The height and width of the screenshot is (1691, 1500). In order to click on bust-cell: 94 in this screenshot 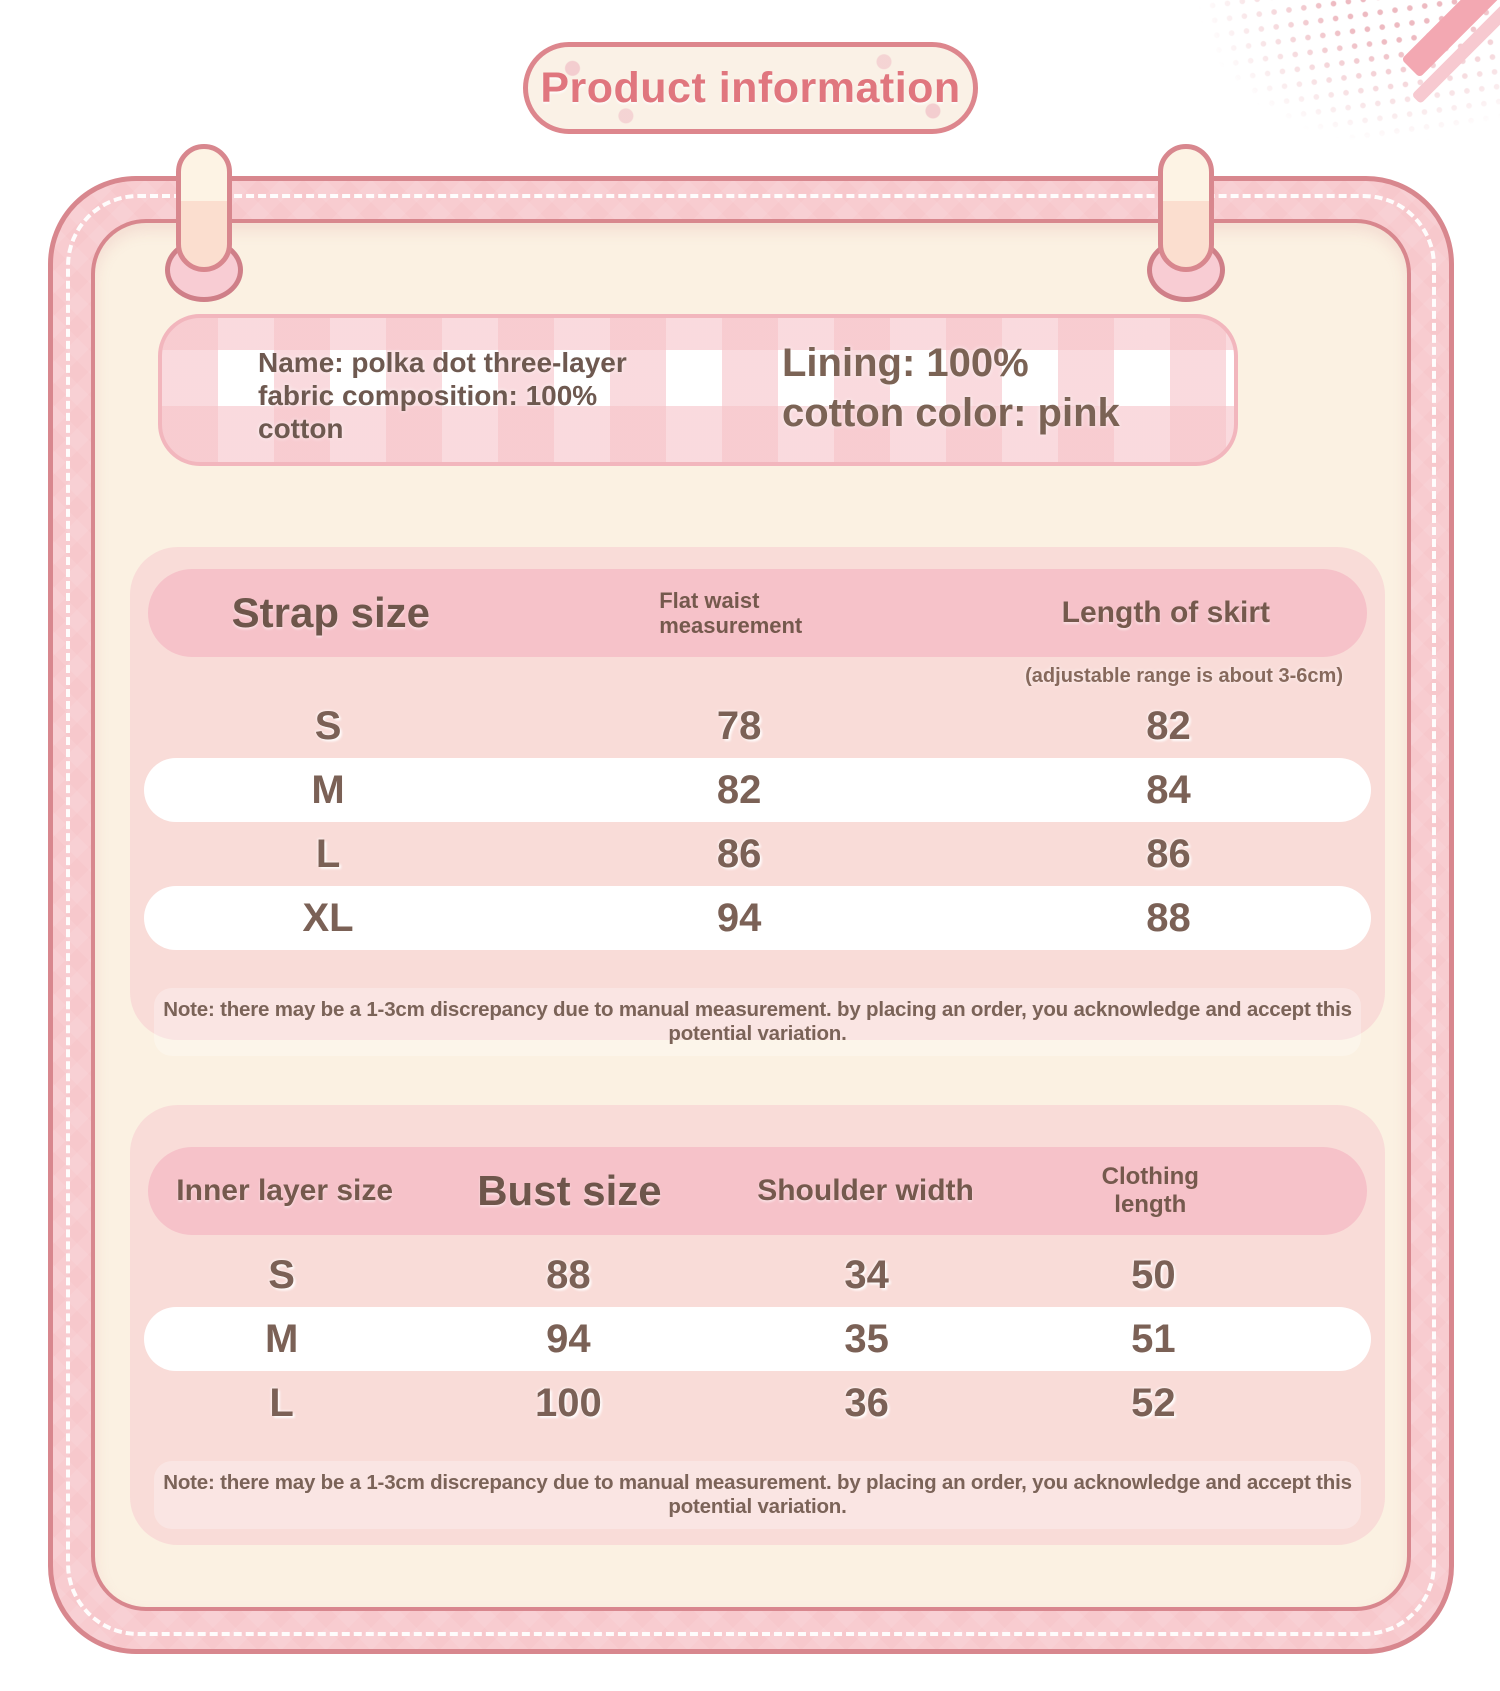, I will do `click(568, 1338)`.